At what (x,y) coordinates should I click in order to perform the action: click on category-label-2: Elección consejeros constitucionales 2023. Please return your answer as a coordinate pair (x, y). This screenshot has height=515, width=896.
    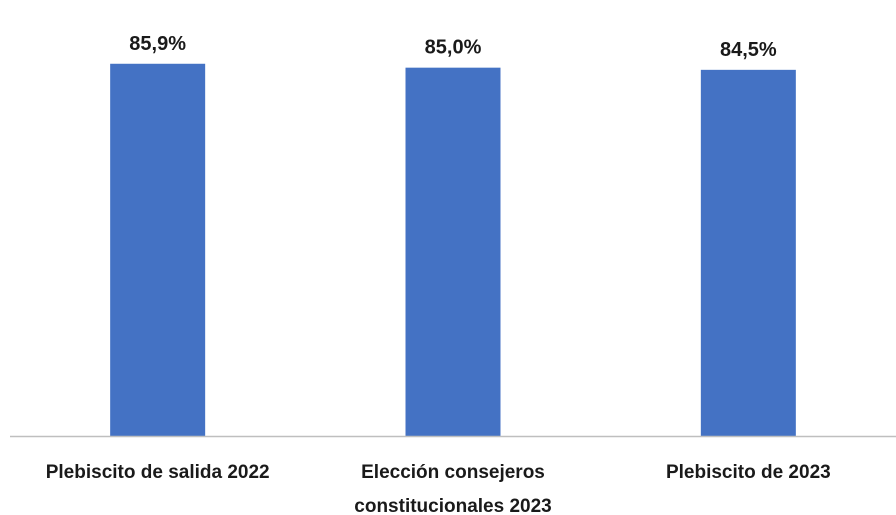
    Looking at the image, I should click on (452, 488).